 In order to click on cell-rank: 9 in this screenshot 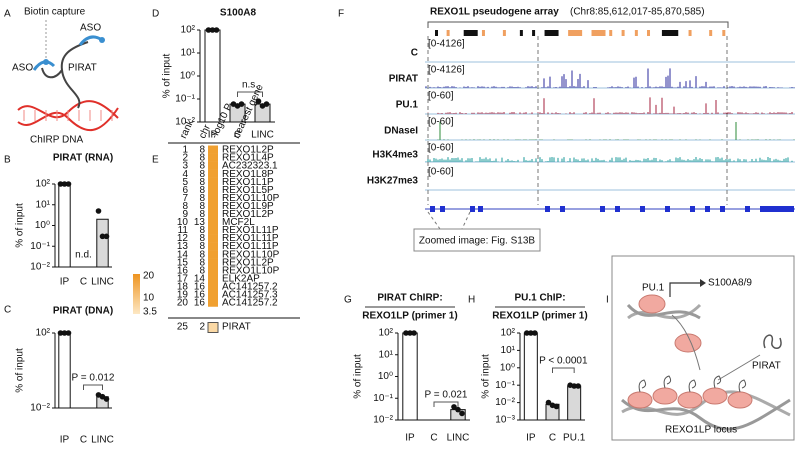, I will do `click(185, 214)`.